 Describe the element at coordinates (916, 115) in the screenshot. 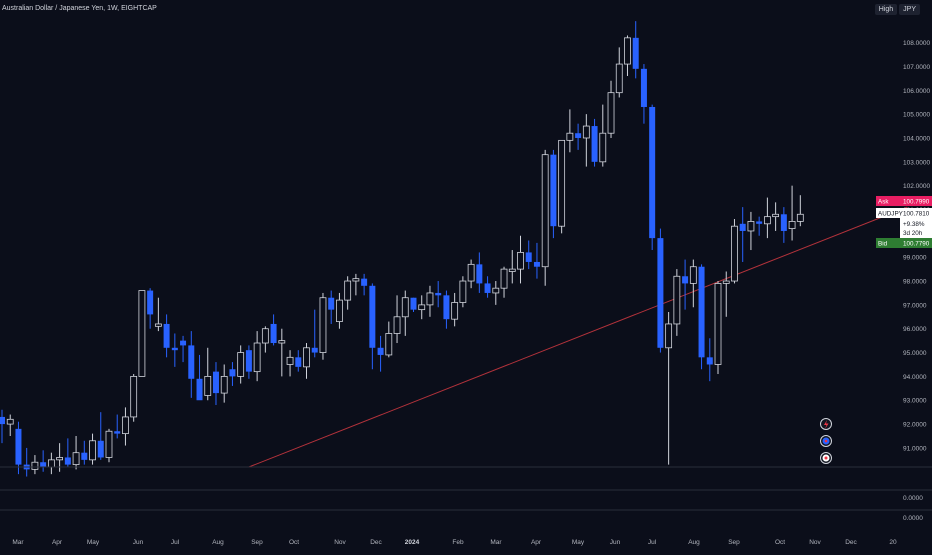

I see `price-tick-label: 105.0000` at that location.